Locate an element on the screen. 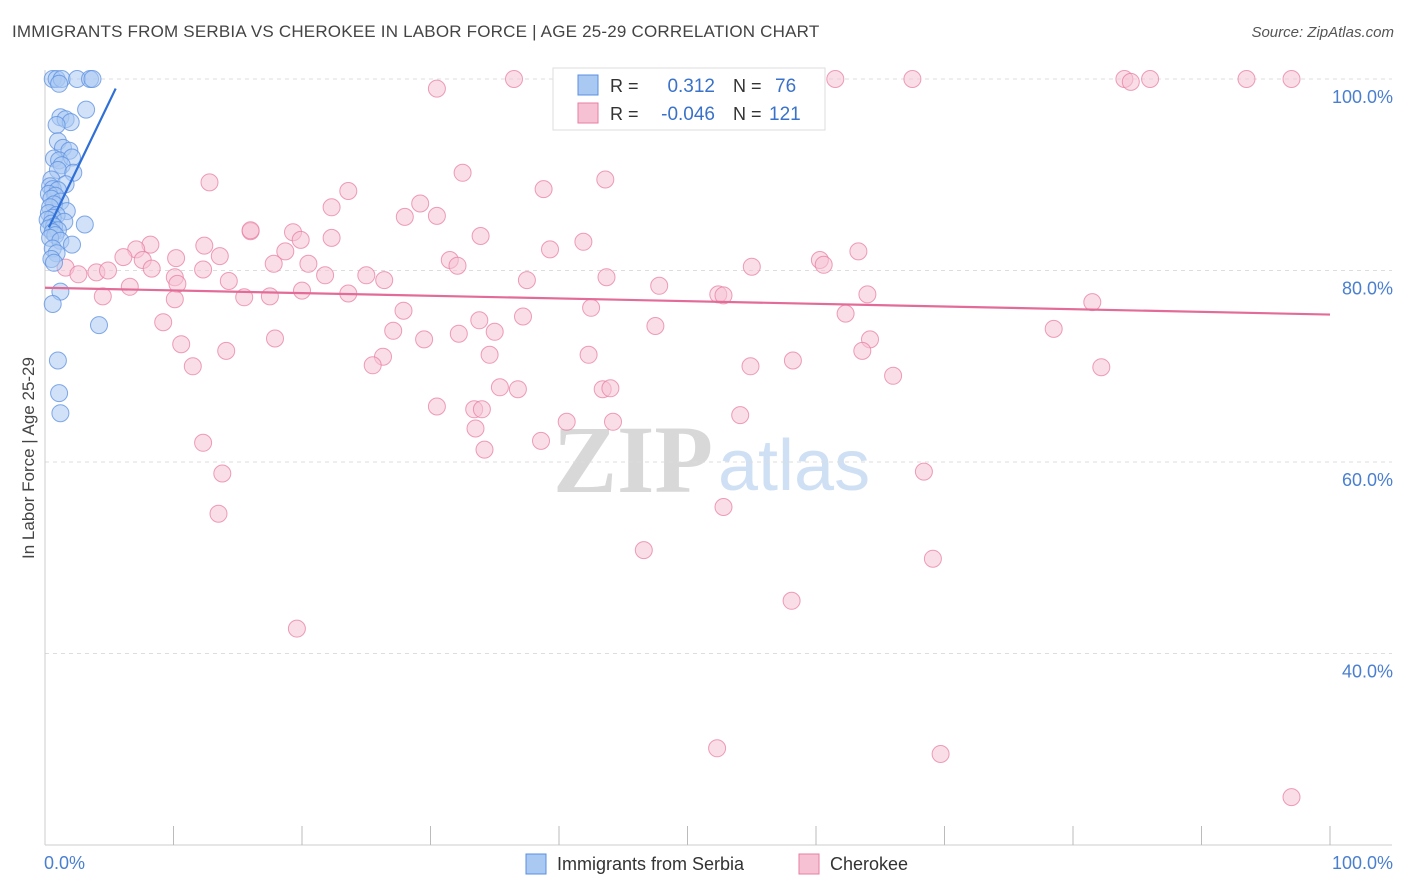 Image resolution: width=1406 pixels, height=892 pixels. stats-n-label-serbia: N = is located at coordinates (747, 86).